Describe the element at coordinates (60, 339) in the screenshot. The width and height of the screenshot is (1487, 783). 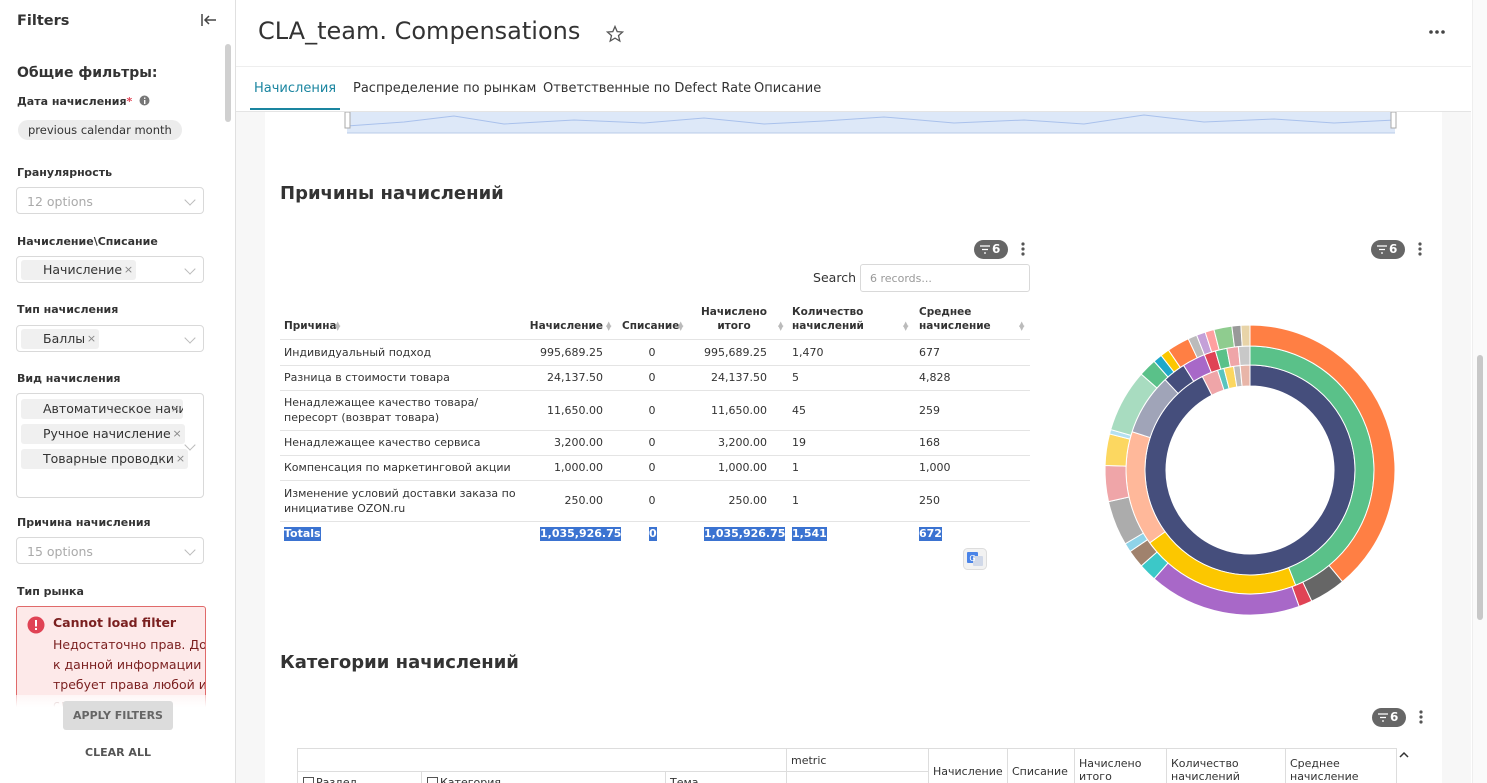
I see `tag: Баллы` at that location.